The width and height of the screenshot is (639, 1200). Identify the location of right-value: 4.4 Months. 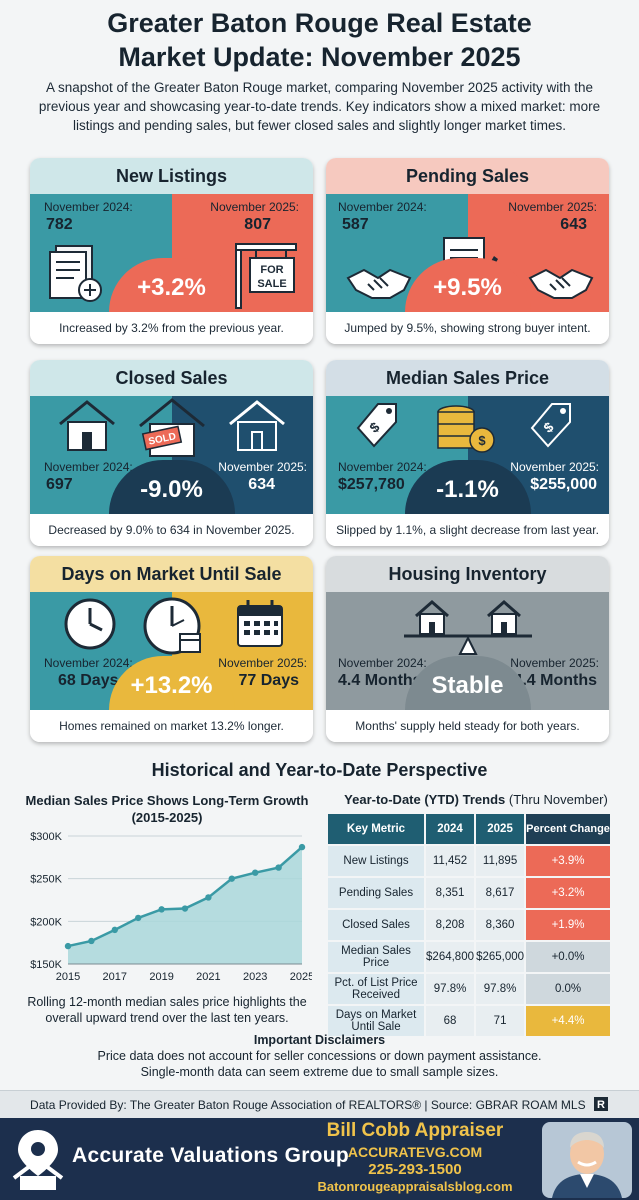
(555, 680).